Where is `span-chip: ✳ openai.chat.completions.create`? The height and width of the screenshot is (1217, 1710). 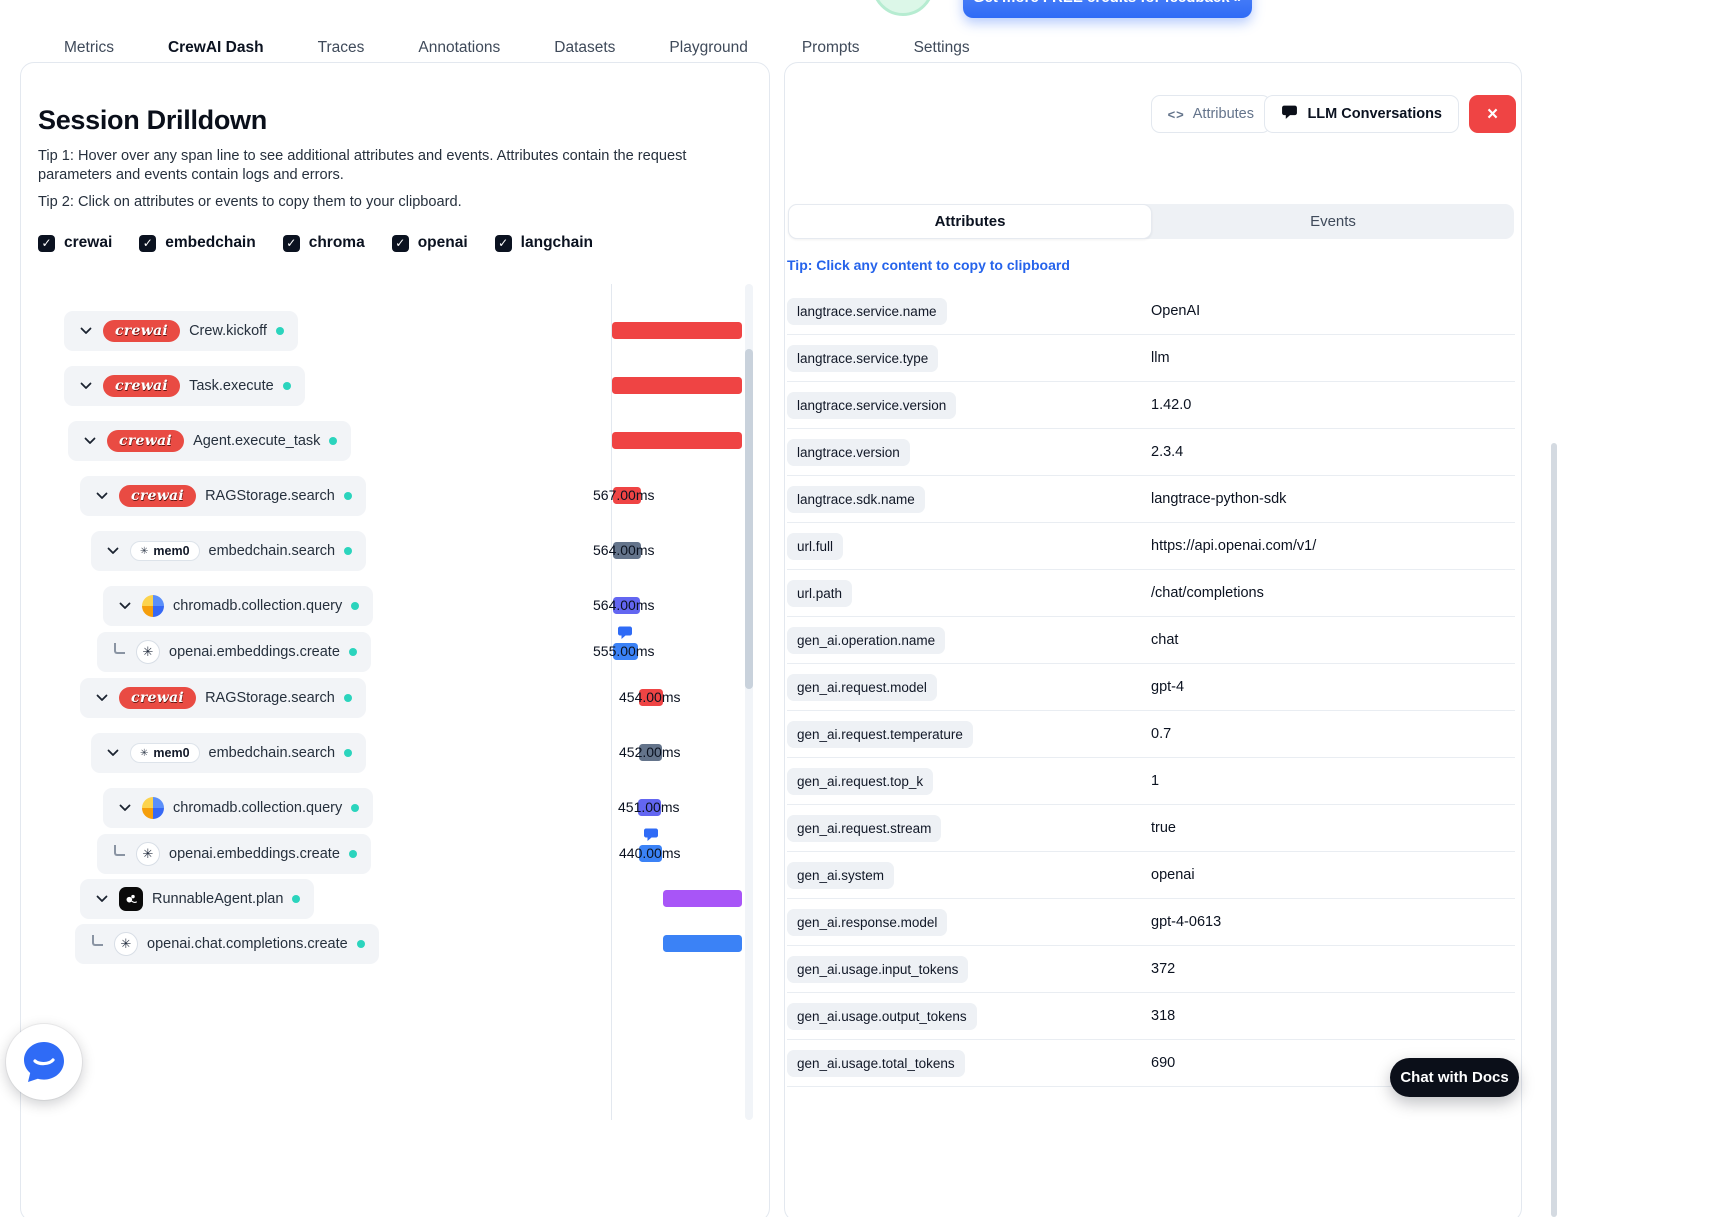
span-chip: ✳ openai.chat.completions.create is located at coordinates (227, 944).